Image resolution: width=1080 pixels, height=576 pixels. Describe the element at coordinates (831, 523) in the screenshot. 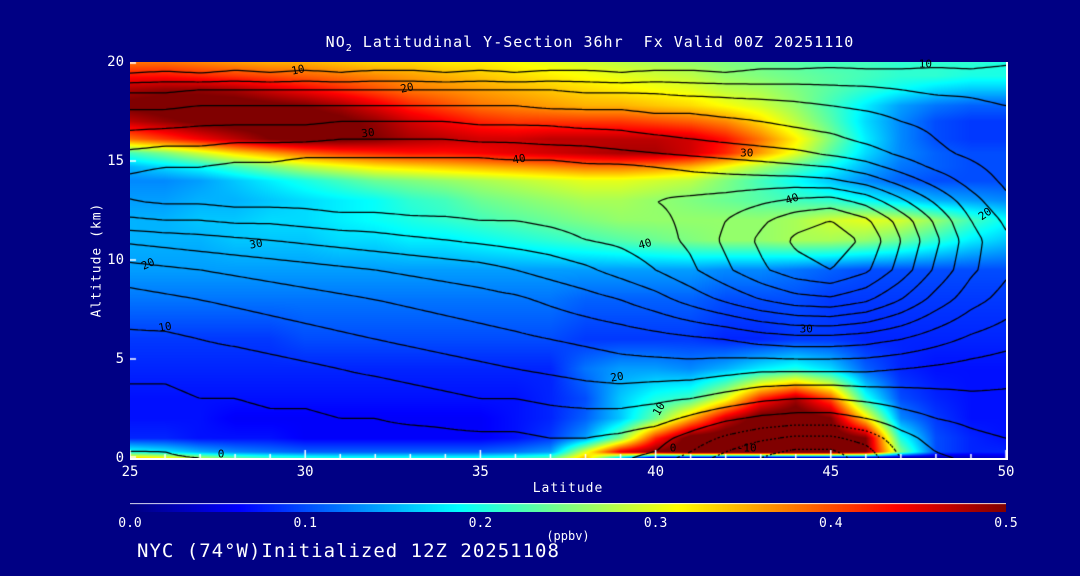

I see `colorbar-tick-label: 0.4` at that location.